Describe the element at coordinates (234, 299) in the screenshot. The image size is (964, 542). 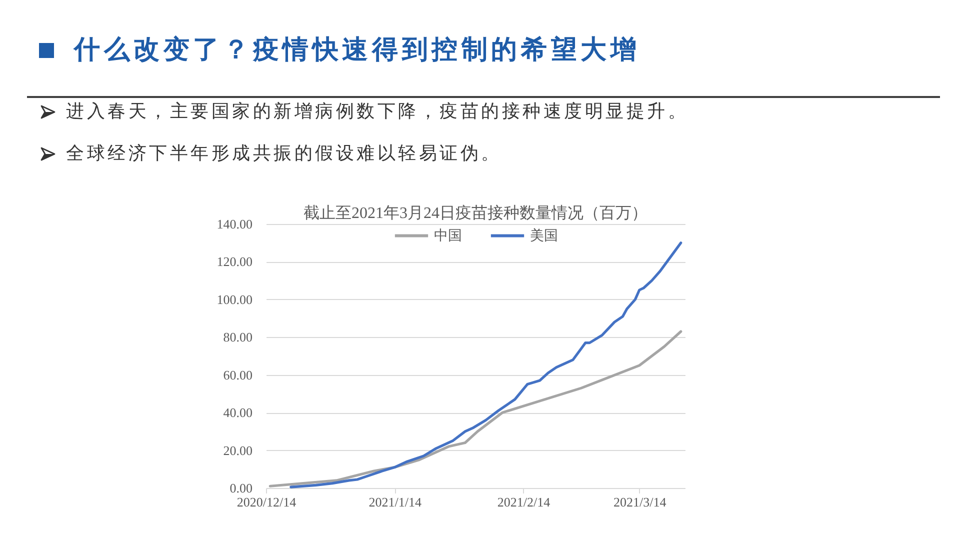
I see `y-tick-label: 100.00` at that location.